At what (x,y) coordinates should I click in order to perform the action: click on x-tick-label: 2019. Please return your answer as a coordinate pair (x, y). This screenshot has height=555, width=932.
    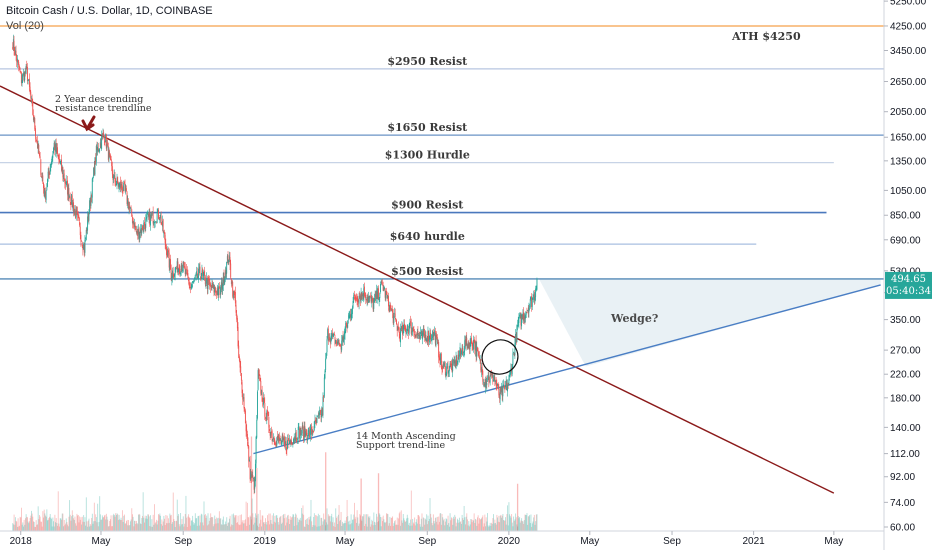
    Looking at the image, I should click on (265, 541).